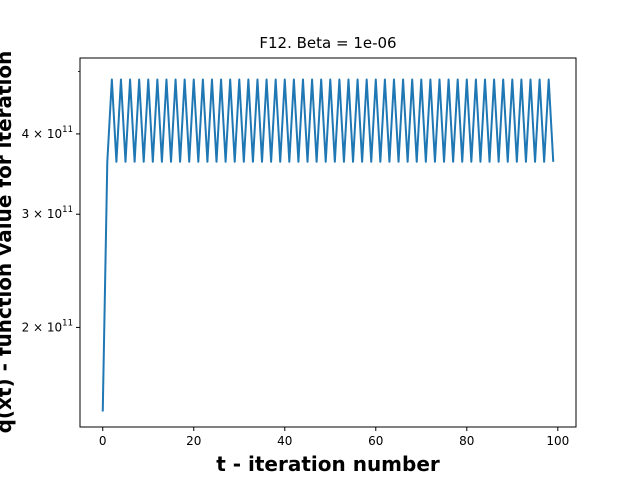 This screenshot has width=640, height=480. What do you see at coordinates (193, 441) in the screenshot?
I see `x-tick-label: 20` at bounding box center [193, 441].